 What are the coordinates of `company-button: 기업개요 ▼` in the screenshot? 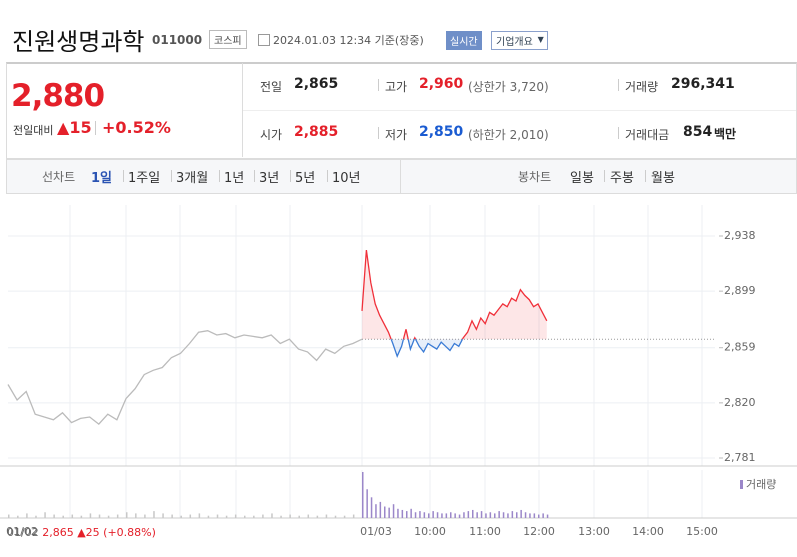 It's located at (519, 40).